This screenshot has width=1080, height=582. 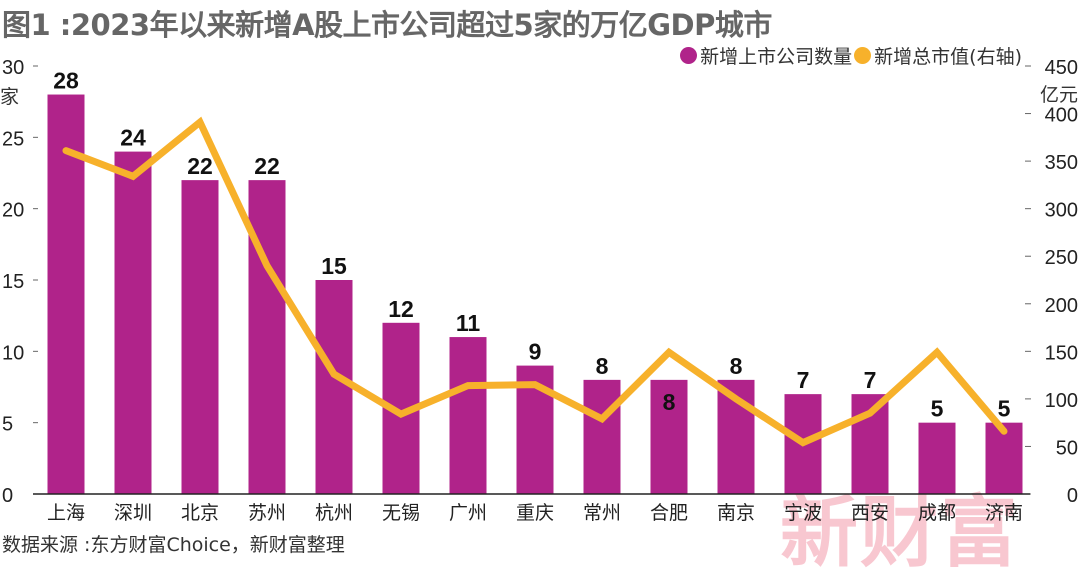 What do you see at coordinates (535, 513) in the screenshot?
I see `category-label: 重庆` at bounding box center [535, 513].